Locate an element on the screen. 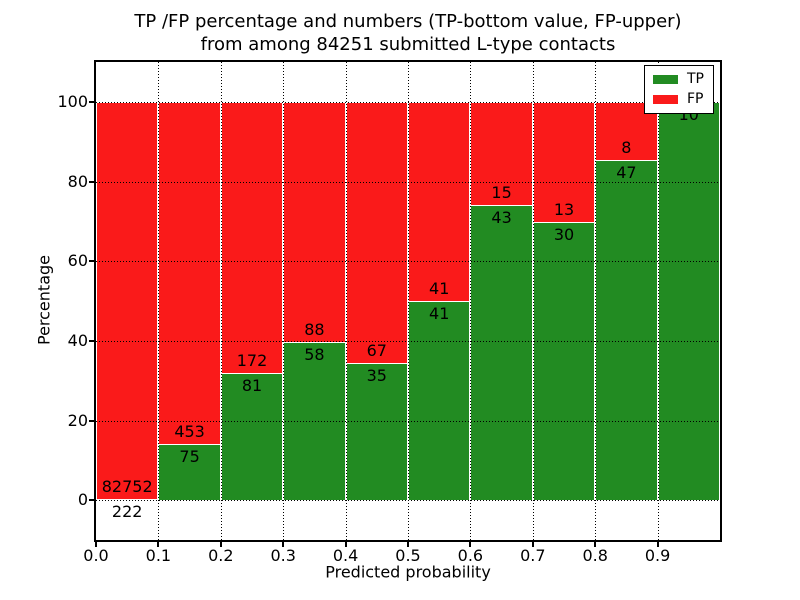  tp-count-label: 30 is located at coordinates (564, 235).